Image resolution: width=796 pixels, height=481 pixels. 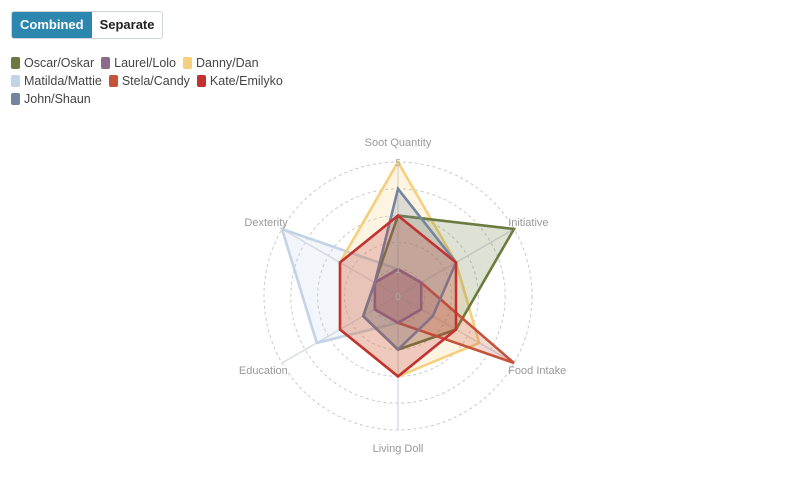 What do you see at coordinates (127, 25) in the screenshot?
I see `separate-button: Separate` at bounding box center [127, 25].